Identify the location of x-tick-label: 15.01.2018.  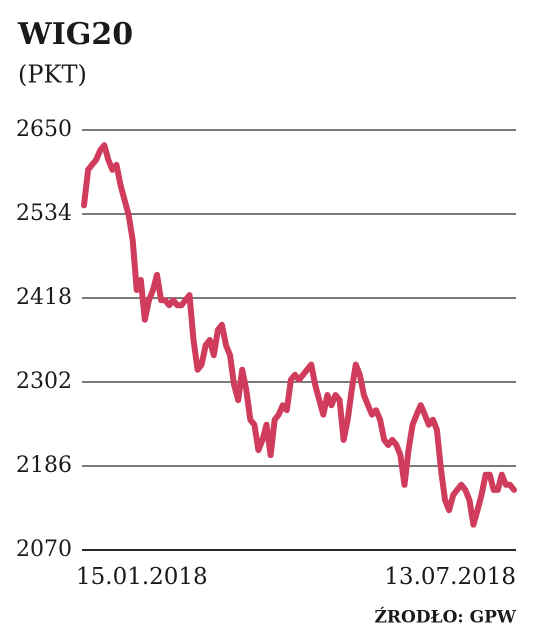
(142, 577).